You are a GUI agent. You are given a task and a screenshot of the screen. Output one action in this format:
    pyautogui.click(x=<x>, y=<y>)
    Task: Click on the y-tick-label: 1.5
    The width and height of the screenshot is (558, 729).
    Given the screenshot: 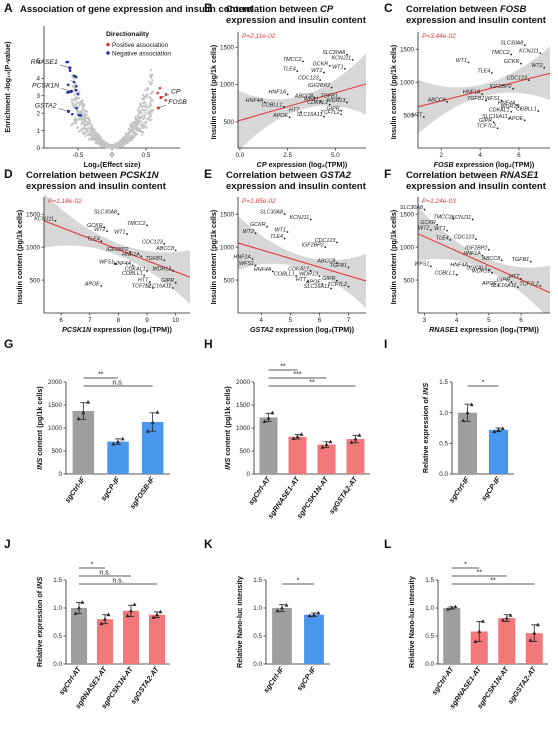 What is the action you would take?
    pyautogui.click(x=57, y=580)
    